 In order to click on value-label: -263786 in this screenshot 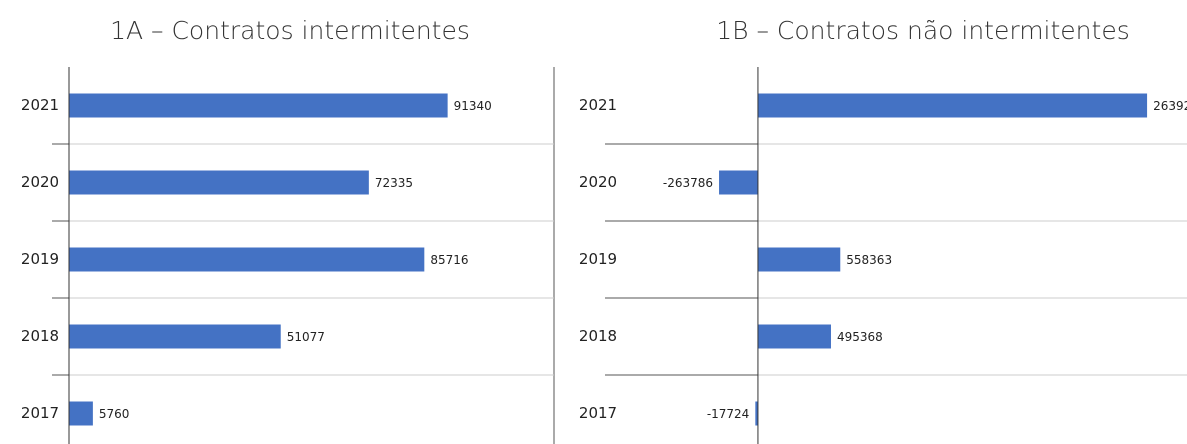, I will do `click(688, 183)`.